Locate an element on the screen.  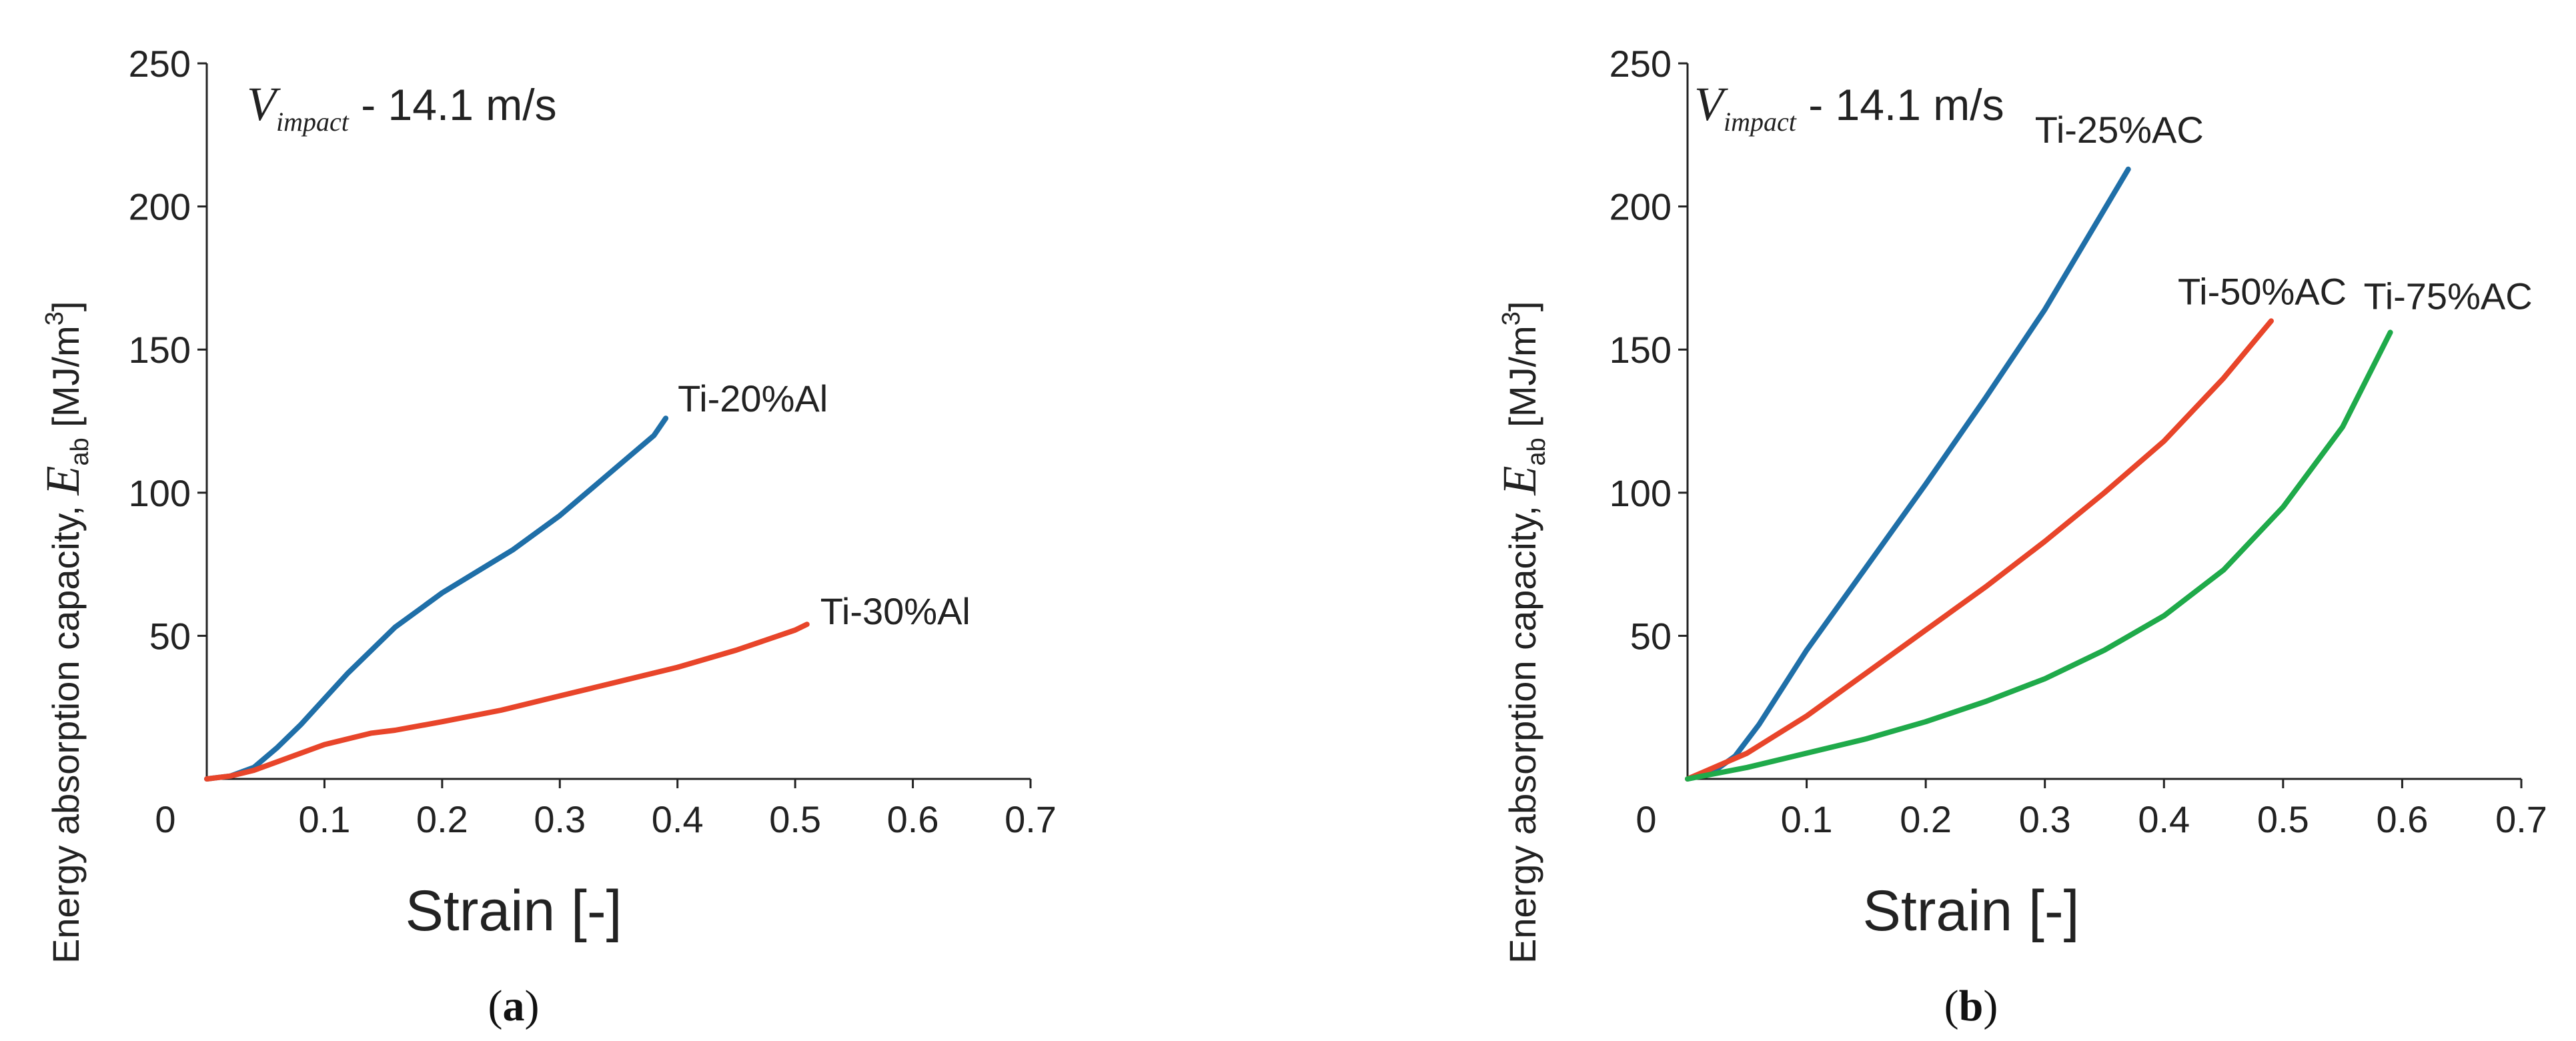
panel-a-caption: (a) is located at coordinates (514, 1006).